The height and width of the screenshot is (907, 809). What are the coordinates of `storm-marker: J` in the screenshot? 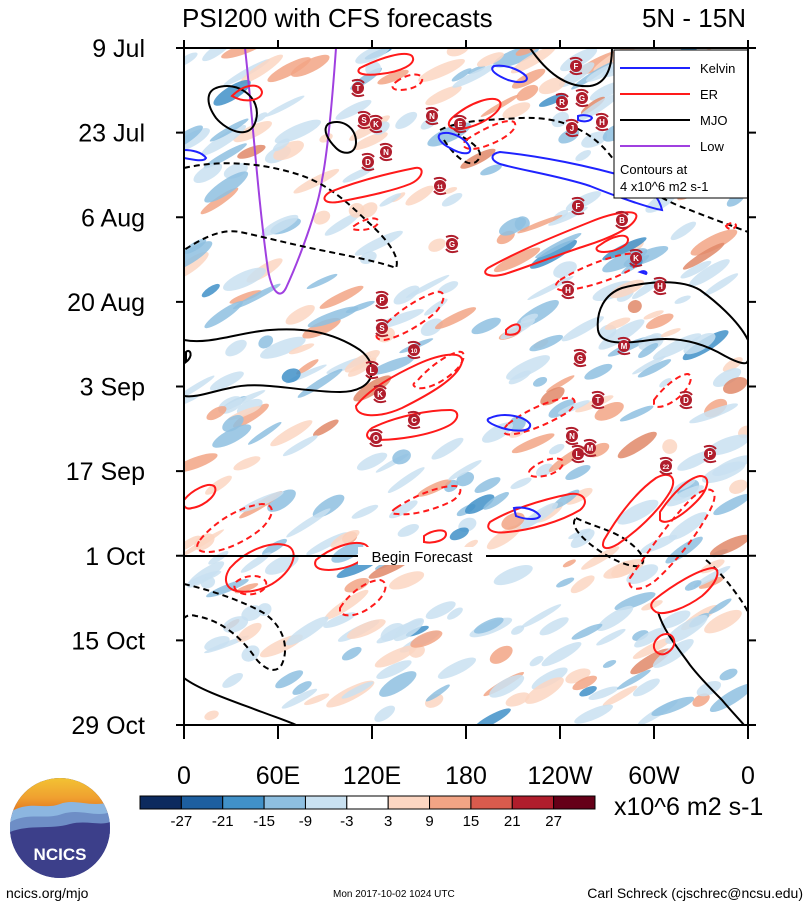 It's located at (572, 128).